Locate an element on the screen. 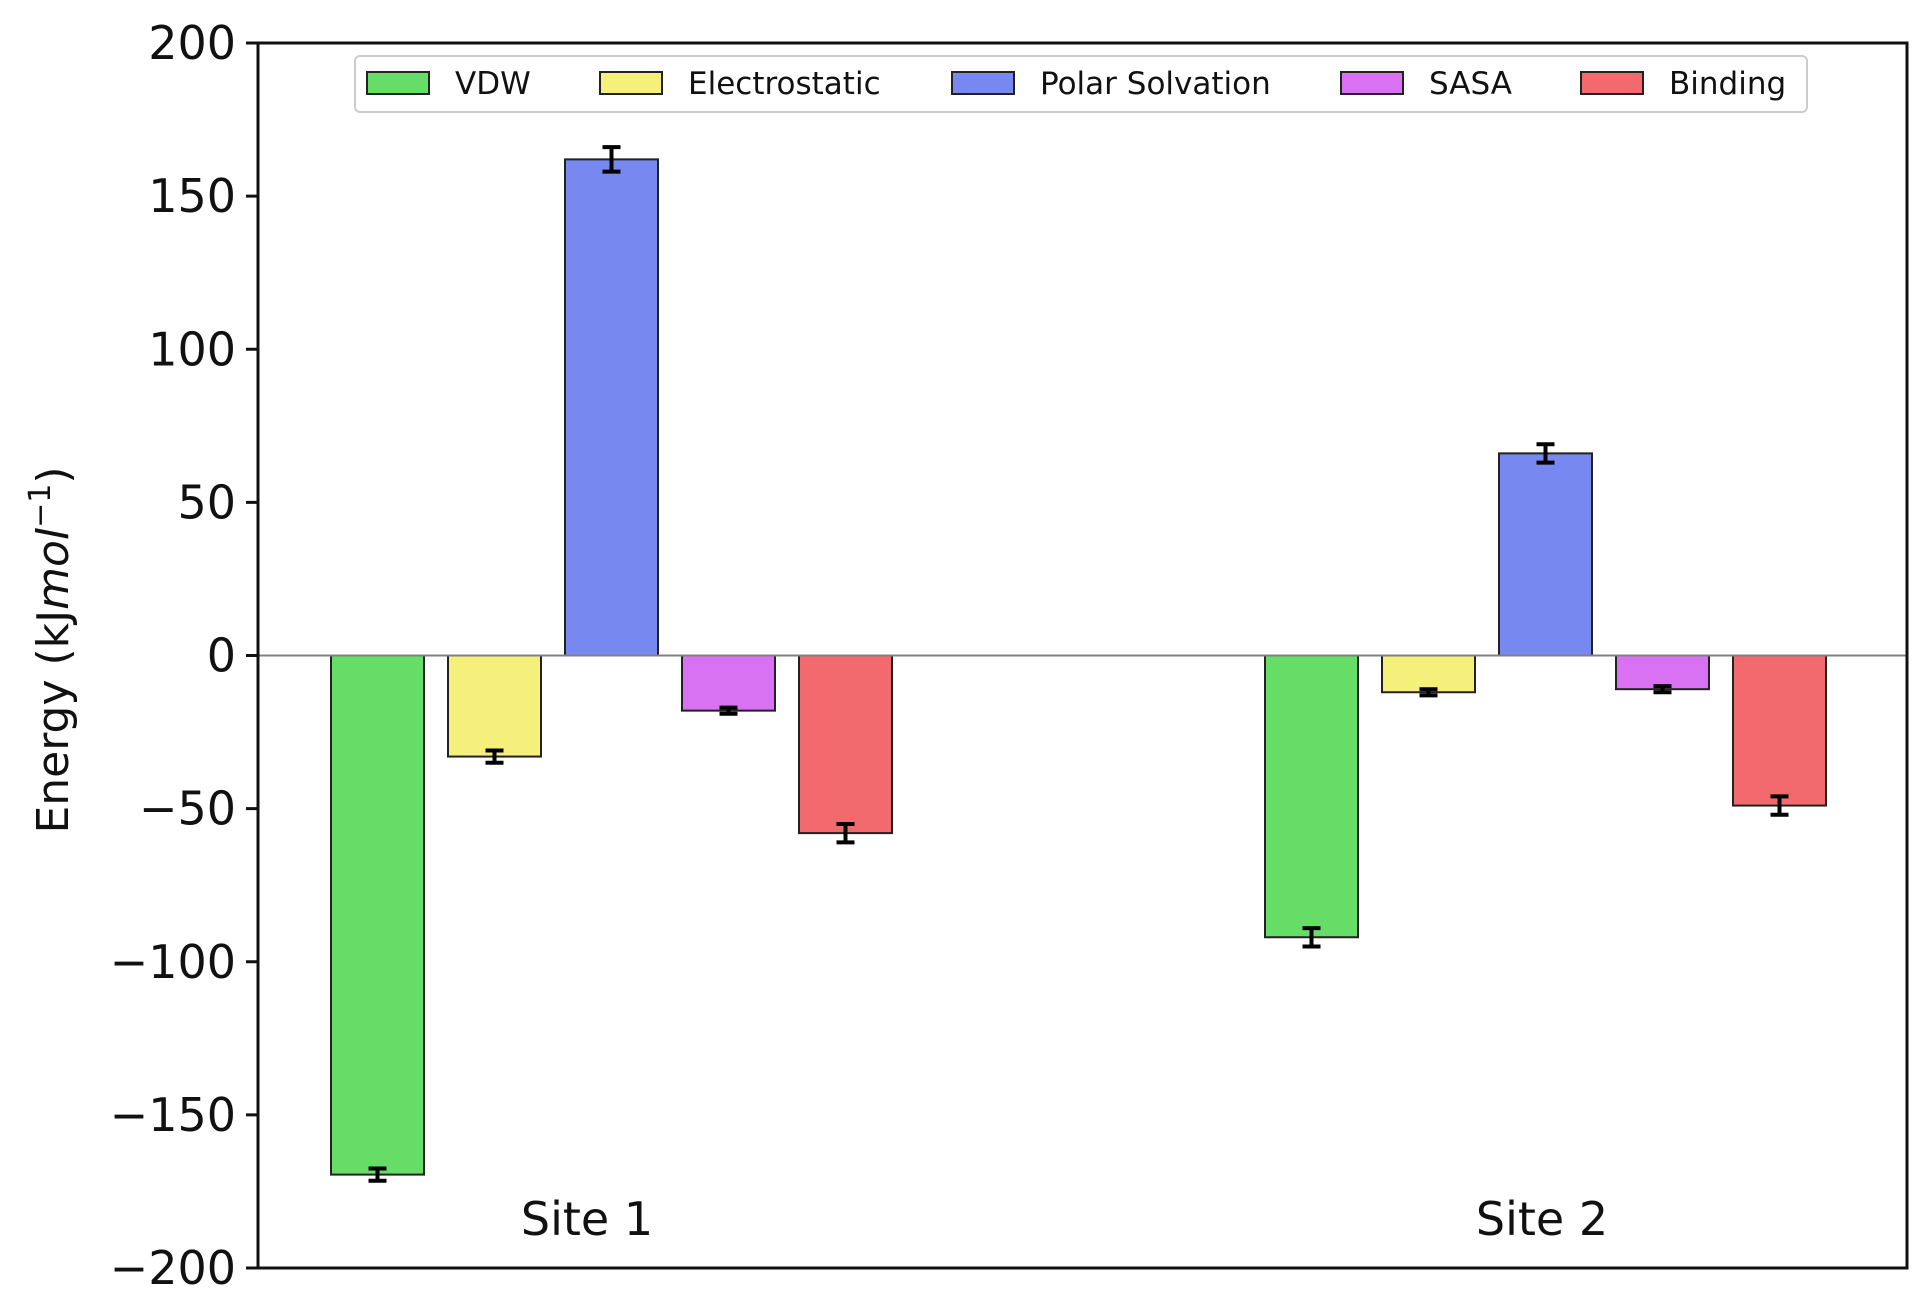 This screenshot has height=1291, width=1919. y-axis-title-exponent: −1 is located at coordinates (40, 506).